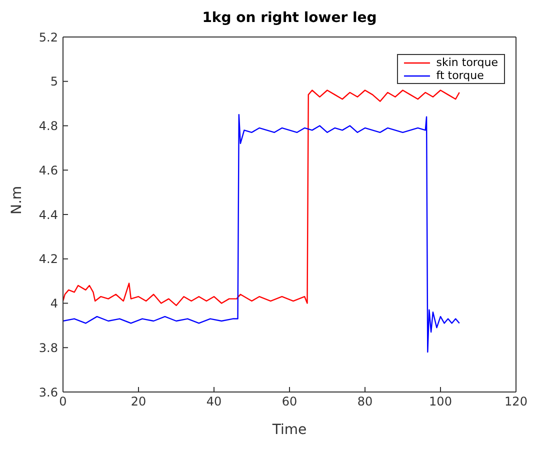 This screenshot has height=460, width=539. What do you see at coordinates (54, 303) in the screenshot?
I see `y-tick-label: 4` at bounding box center [54, 303].